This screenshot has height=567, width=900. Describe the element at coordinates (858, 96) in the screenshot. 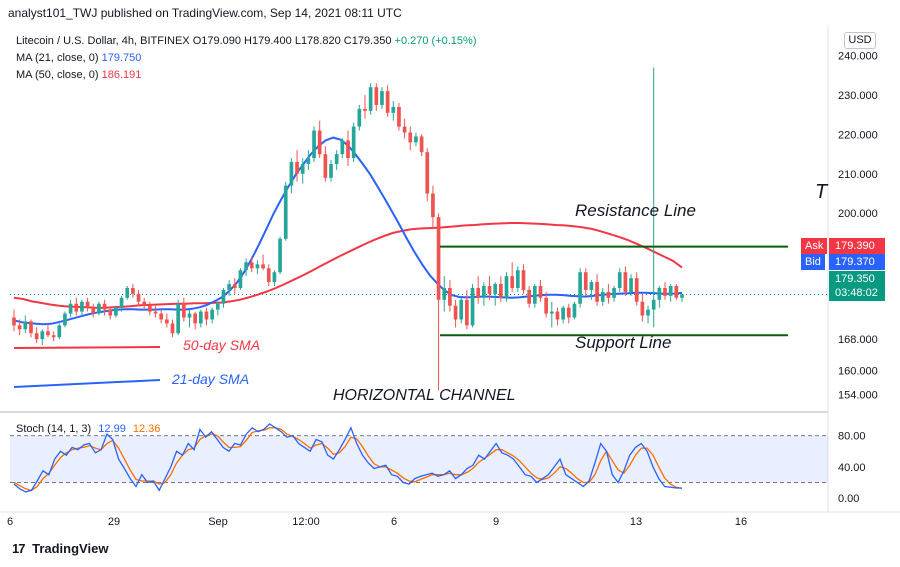

I see `price-tick-label: 230.000` at that location.